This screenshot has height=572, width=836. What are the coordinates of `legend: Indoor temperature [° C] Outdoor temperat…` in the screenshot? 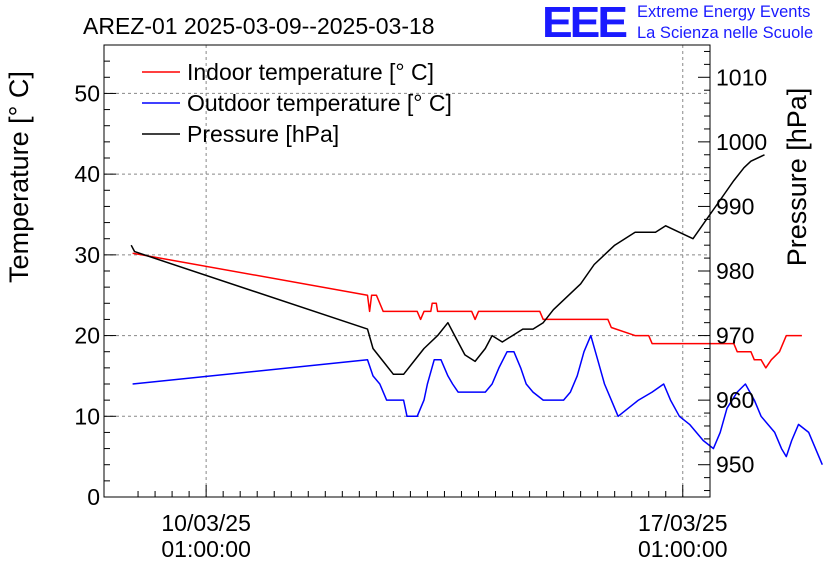 It's located at (297, 103).